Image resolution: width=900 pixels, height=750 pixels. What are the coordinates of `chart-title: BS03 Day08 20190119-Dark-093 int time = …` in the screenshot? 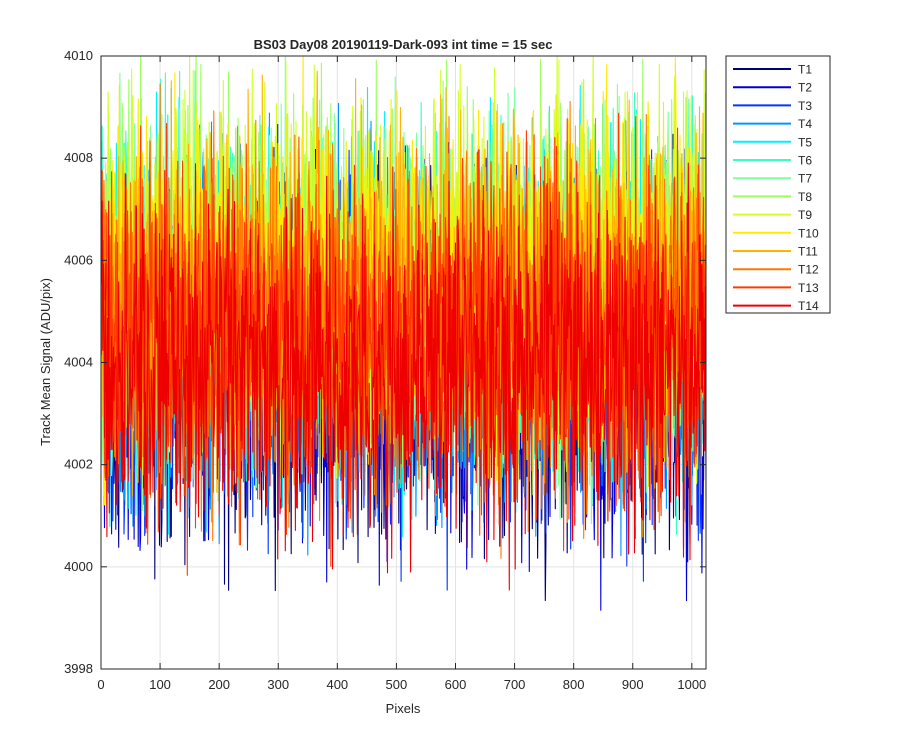 It's located at (403, 44).